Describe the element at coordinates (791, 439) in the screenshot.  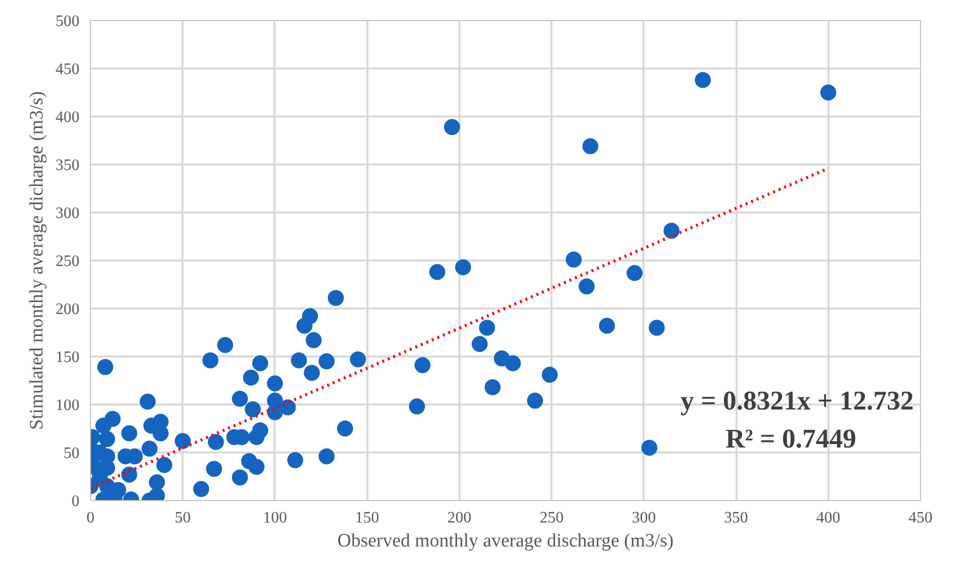
I see `annotation: R² = 0.7449` at that location.